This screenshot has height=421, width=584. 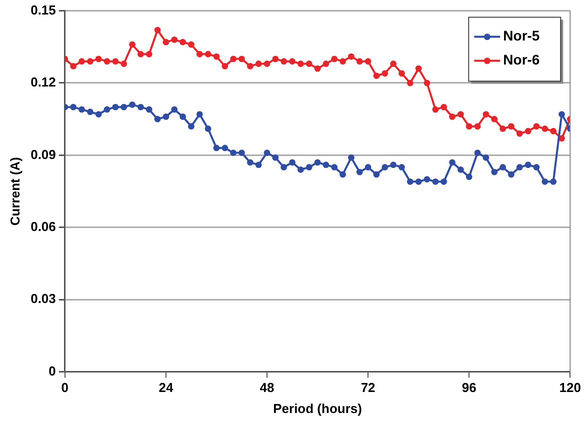 What do you see at coordinates (521, 60) in the screenshot?
I see `legend-label: Nor-6` at bounding box center [521, 60].